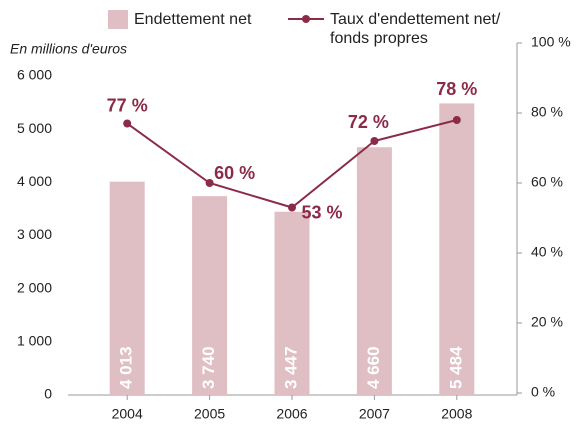 The image size is (578, 424). Describe the element at coordinates (48, 394) in the screenshot. I see `y-tick-label: 0` at that location.